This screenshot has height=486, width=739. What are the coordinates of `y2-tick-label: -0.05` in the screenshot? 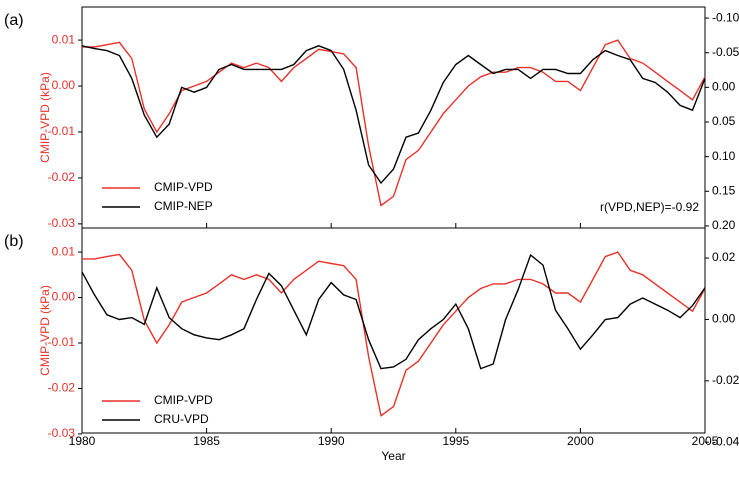 It's located at (725, 52).